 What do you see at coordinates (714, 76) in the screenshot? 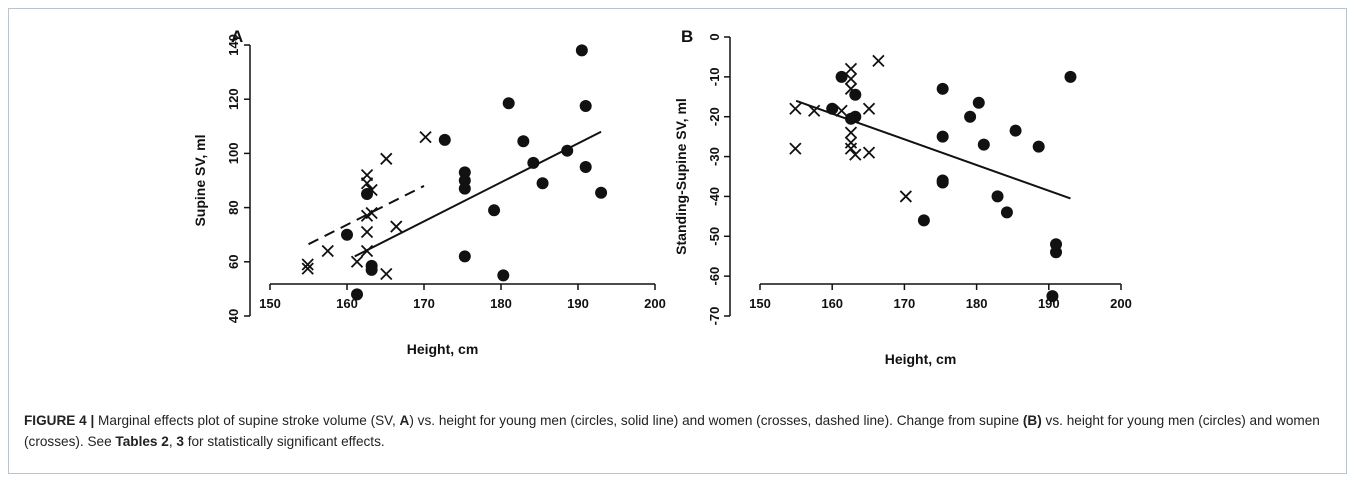
I see `y-tick-label: -10` at bounding box center [714, 76].